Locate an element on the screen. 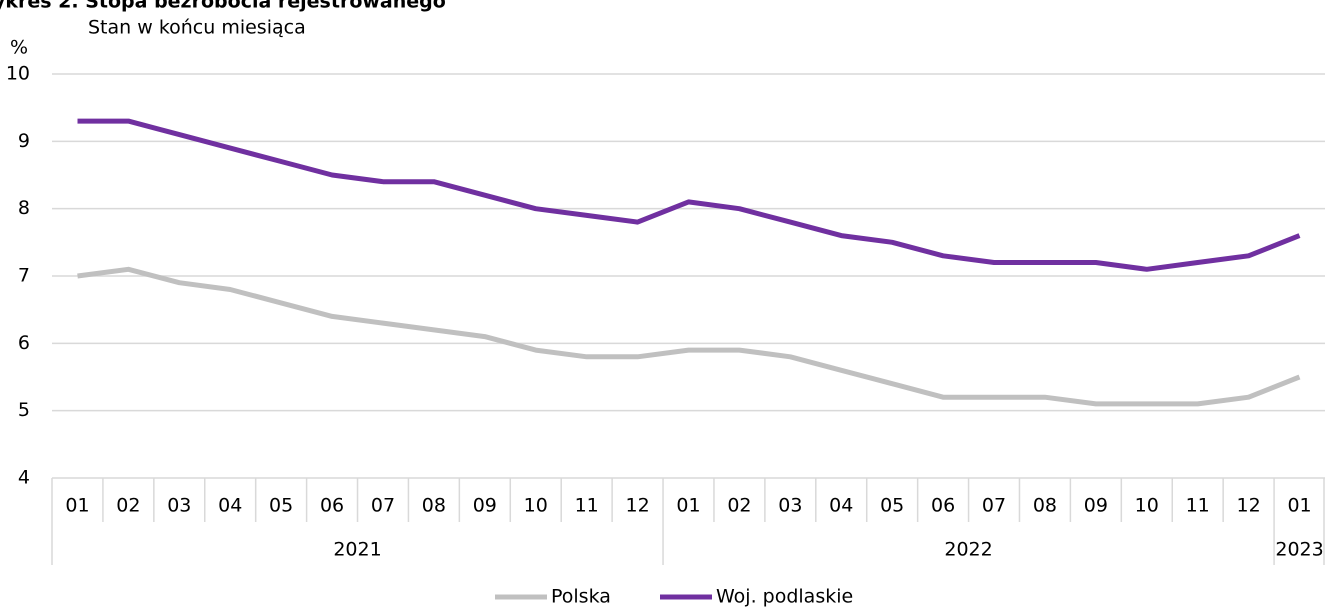 The height and width of the screenshot is (608, 1325). y-tick-label: 6 is located at coordinates (24, 343).